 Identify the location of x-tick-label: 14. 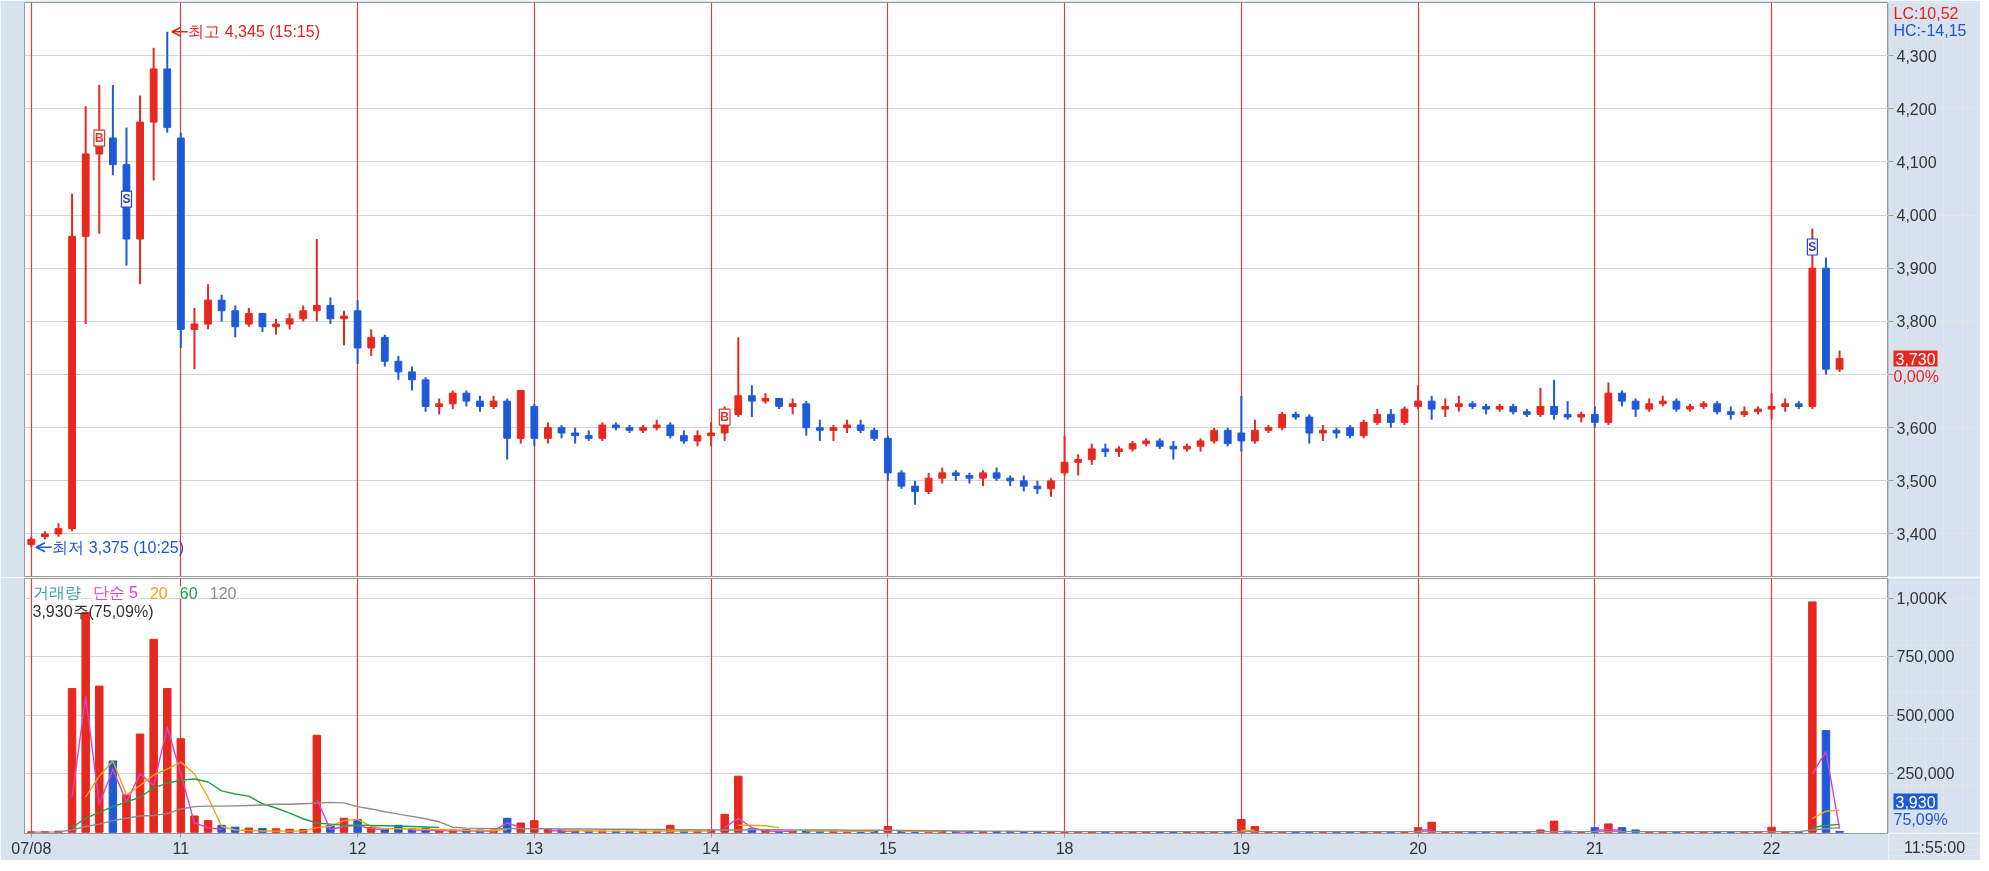
(711, 848).